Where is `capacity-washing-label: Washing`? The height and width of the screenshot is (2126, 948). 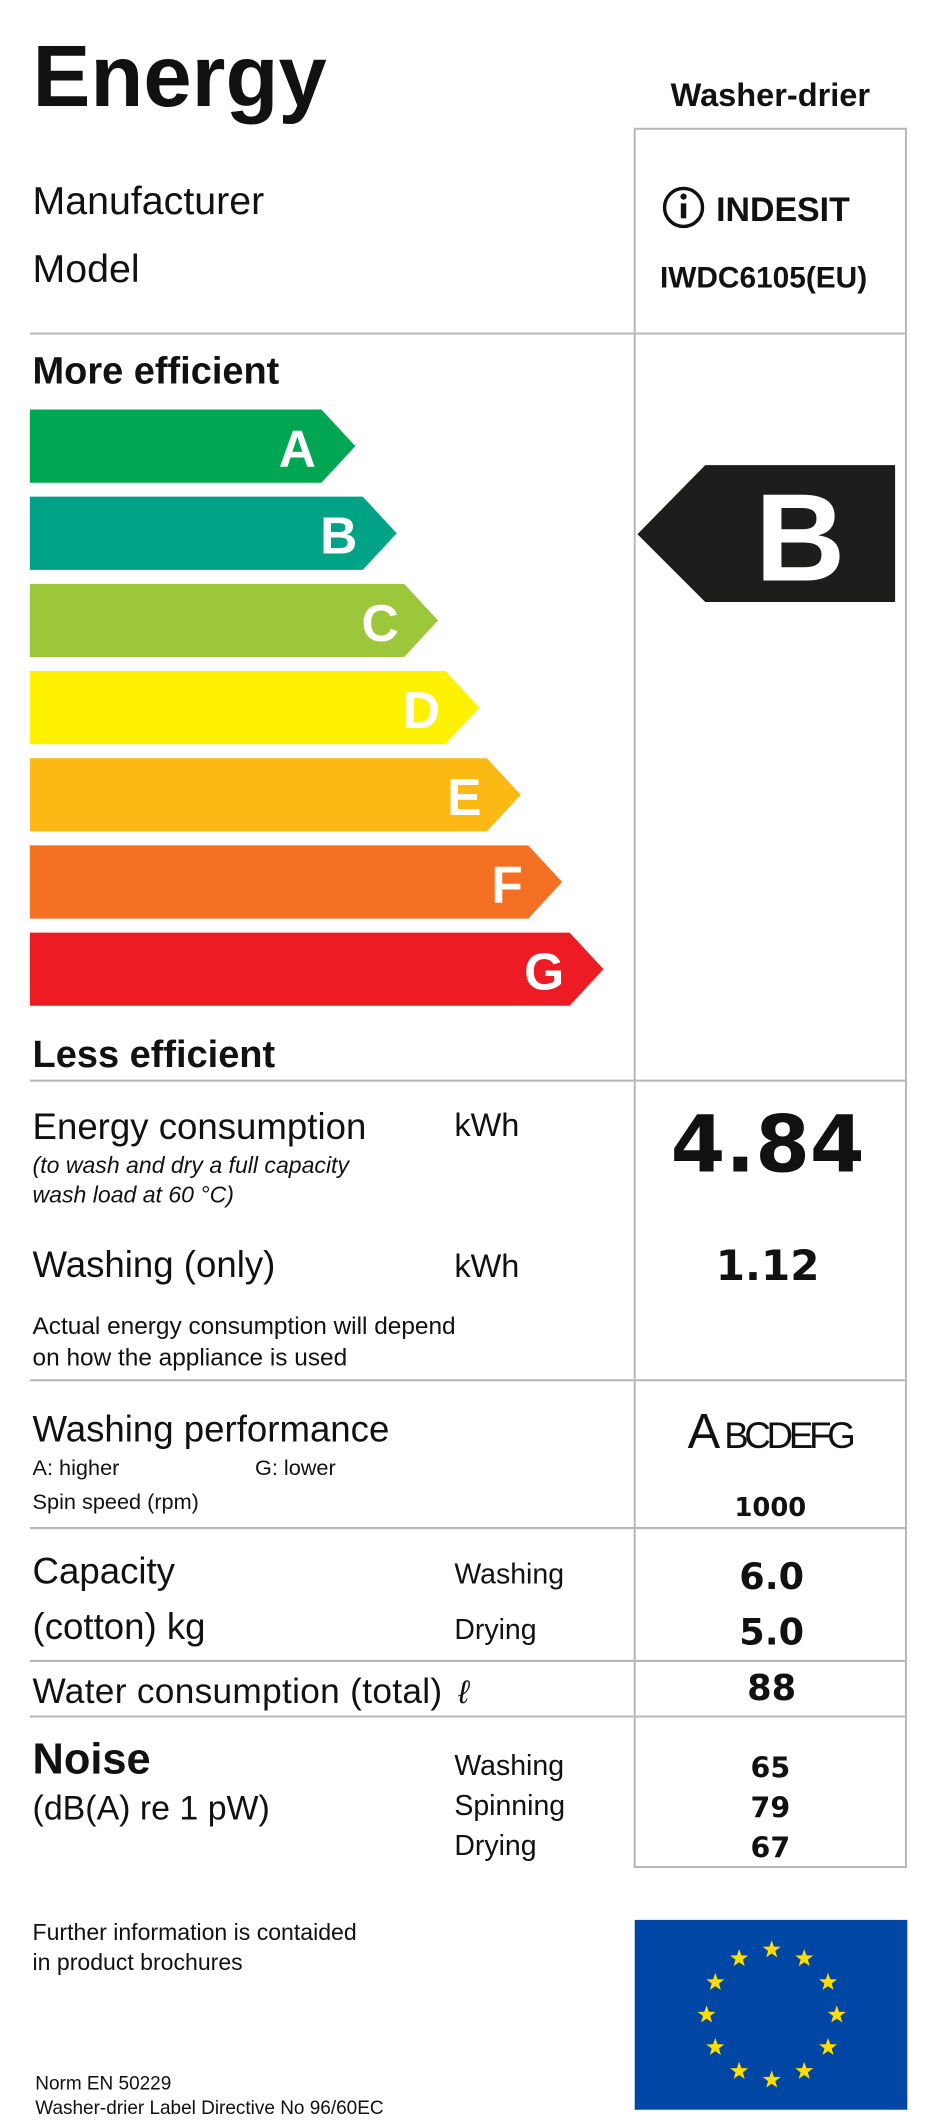
capacity-washing-label: Washing is located at coordinates (509, 1575).